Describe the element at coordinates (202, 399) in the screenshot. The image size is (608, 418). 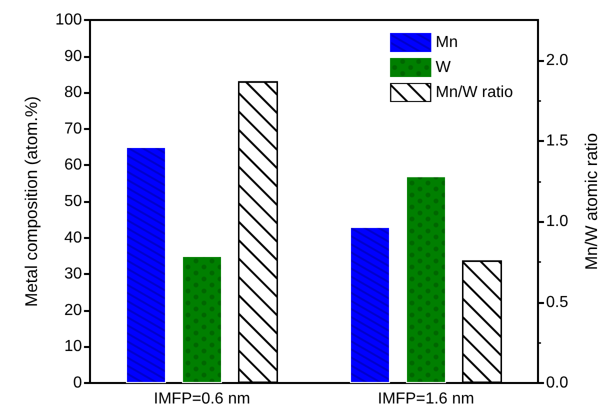
I see `x-tick-label: IMFP=0.6 nm` at that location.